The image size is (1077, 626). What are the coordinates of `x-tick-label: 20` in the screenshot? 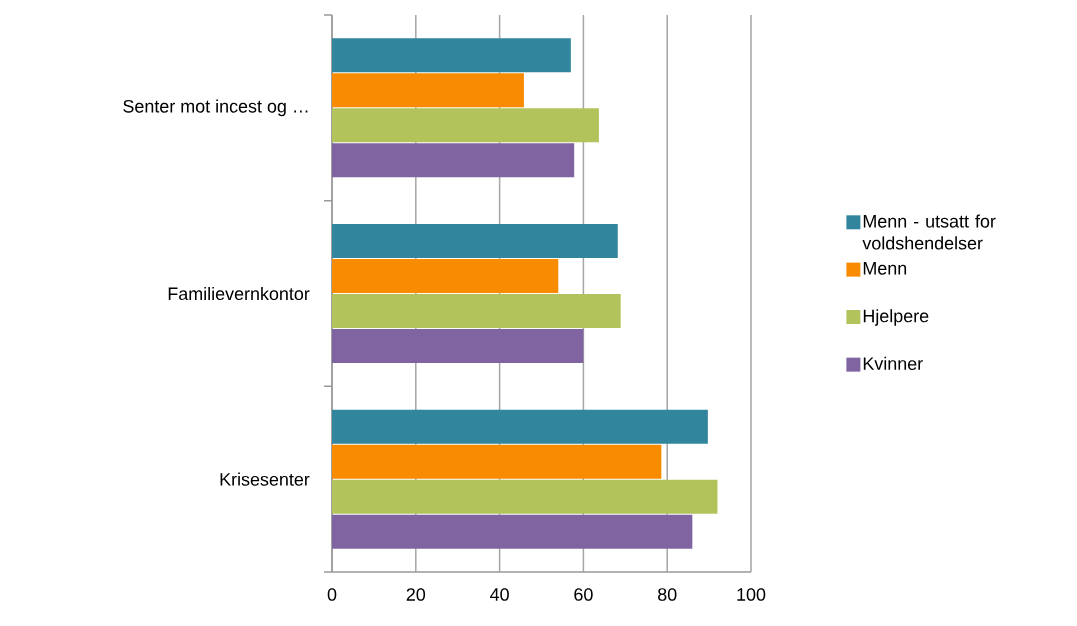 It's located at (416, 594).